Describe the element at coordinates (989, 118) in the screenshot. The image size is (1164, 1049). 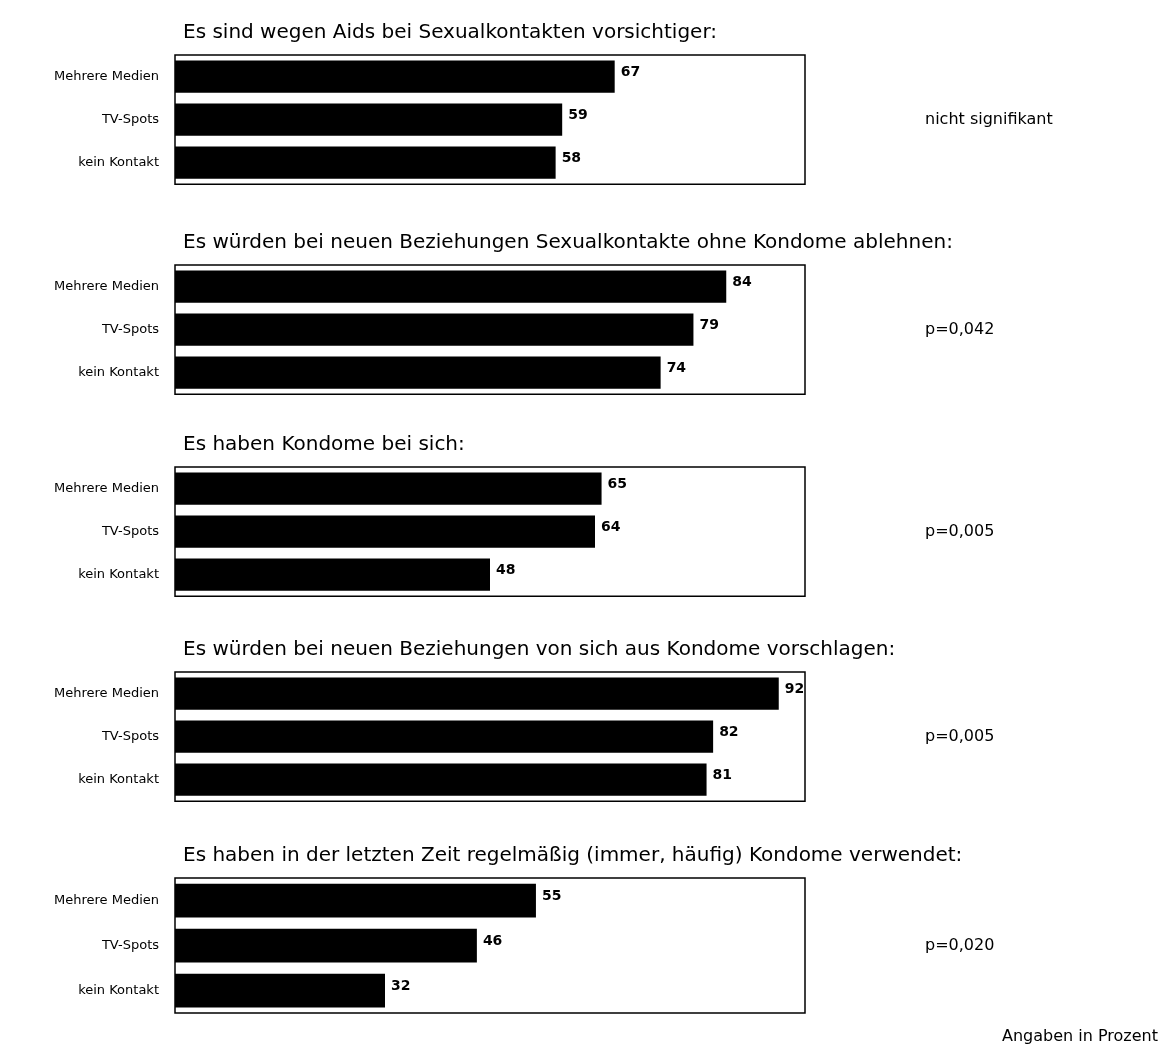
I see `text: nicht signifikant` at that location.